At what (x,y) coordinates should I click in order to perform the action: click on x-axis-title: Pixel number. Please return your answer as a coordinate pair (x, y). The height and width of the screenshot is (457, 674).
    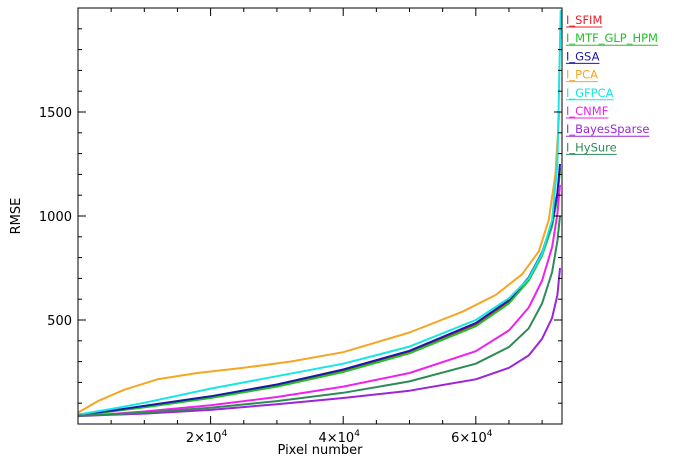
    Looking at the image, I should click on (321, 450).